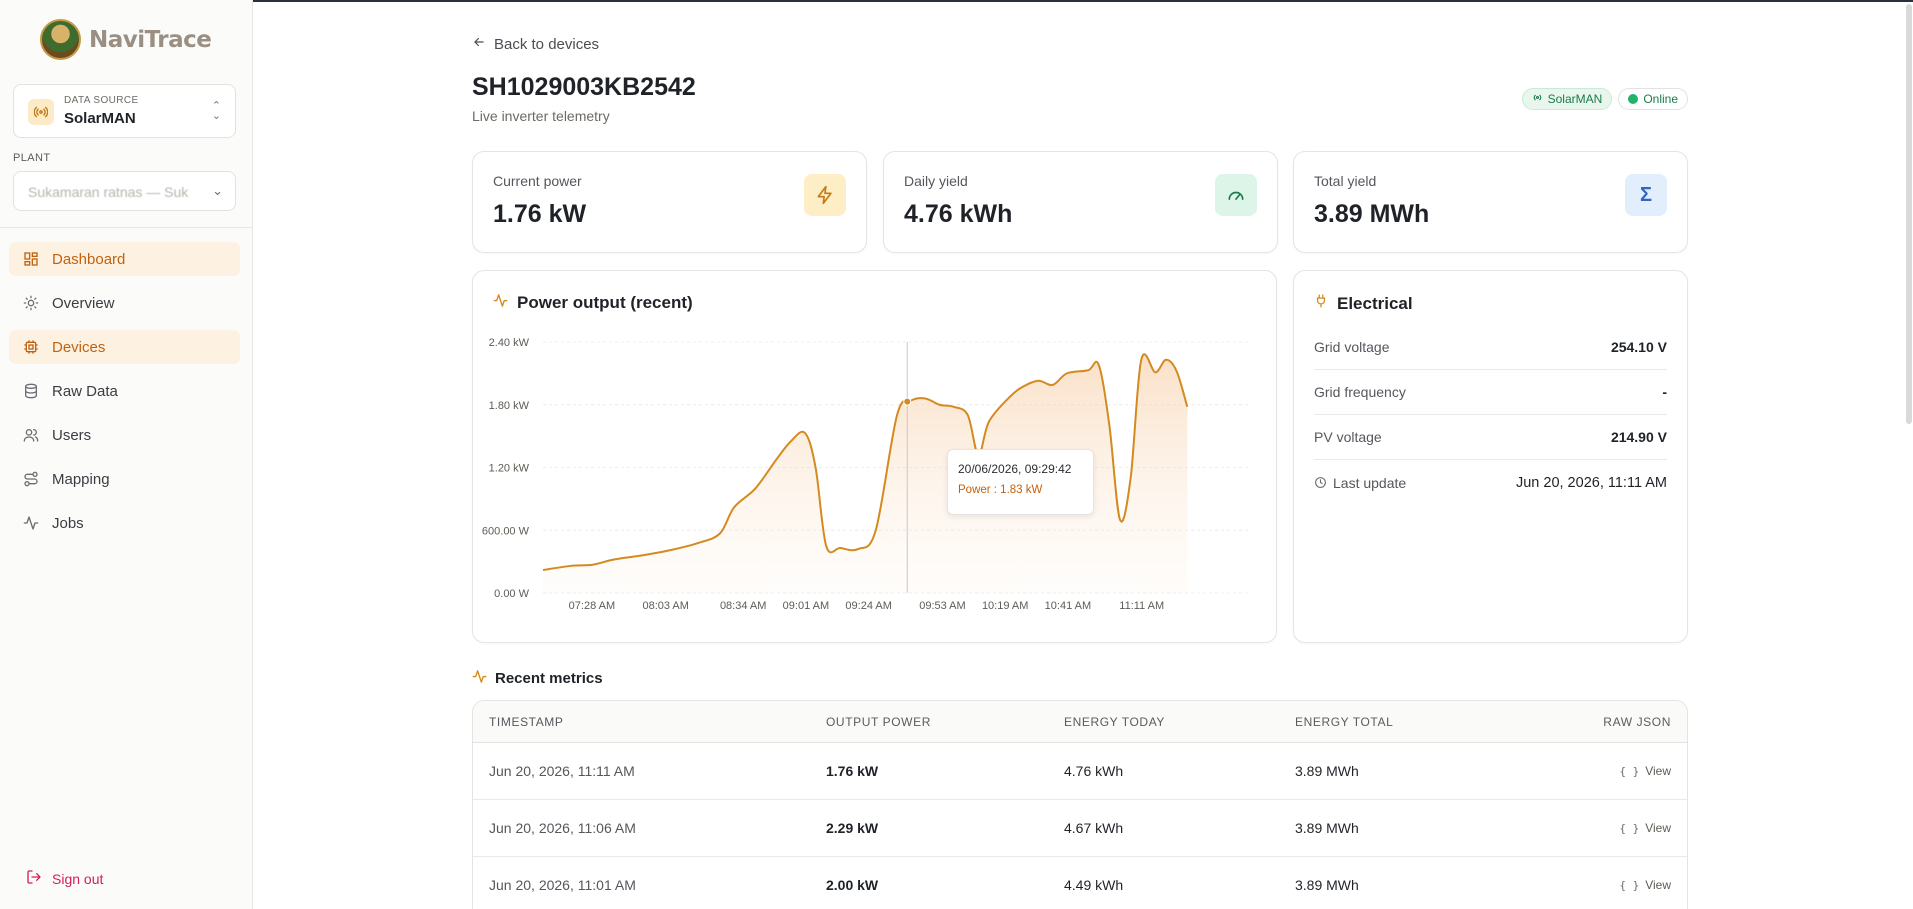 The width and height of the screenshot is (1913, 909). I want to click on row-key: Grid frequency, so click(1360, 392).